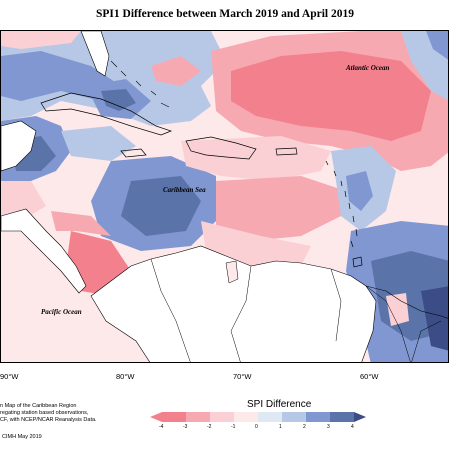  I want to click on country-borders, so click(296, 310).